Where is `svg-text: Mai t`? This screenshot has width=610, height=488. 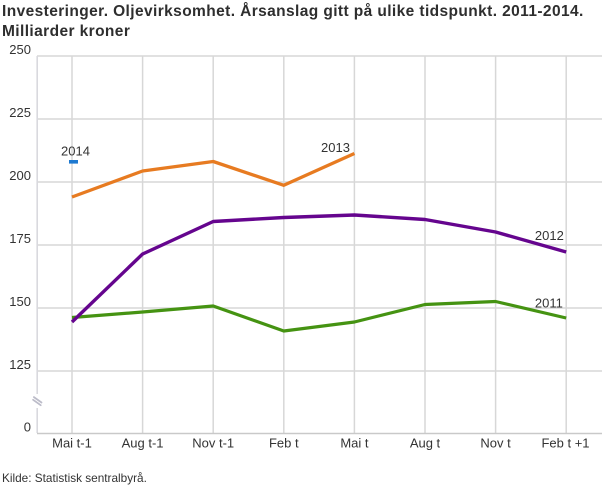 svg-text: Mai t is located at coordinates (354, 443).